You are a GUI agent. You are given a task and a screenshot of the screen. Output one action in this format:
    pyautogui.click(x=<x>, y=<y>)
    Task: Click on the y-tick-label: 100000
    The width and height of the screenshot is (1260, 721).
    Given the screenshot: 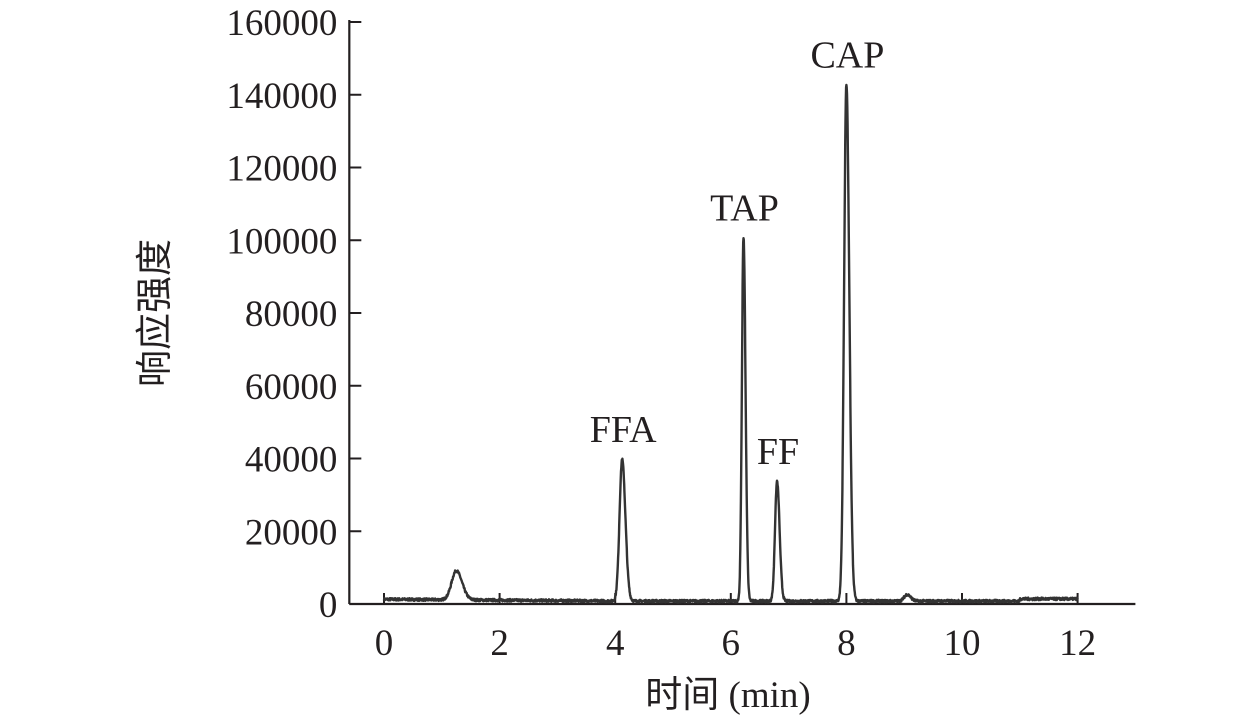 What is the action you would take?
    pyautogui.click(x=281, y=241)
    